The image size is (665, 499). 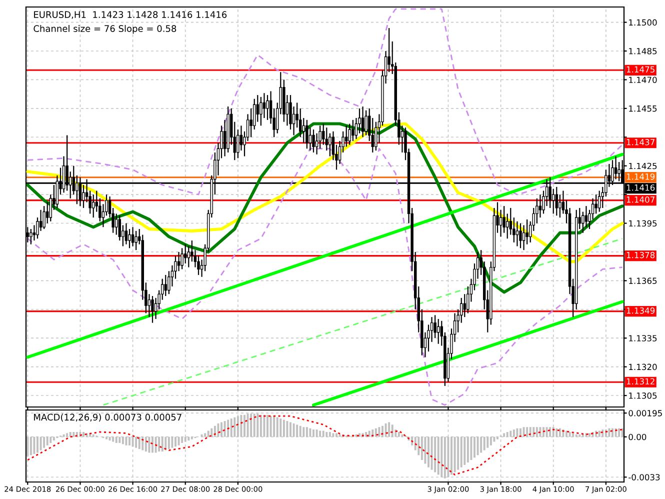 I want to click on y-tick-label: 1.1320, so click(x=643, y=367).